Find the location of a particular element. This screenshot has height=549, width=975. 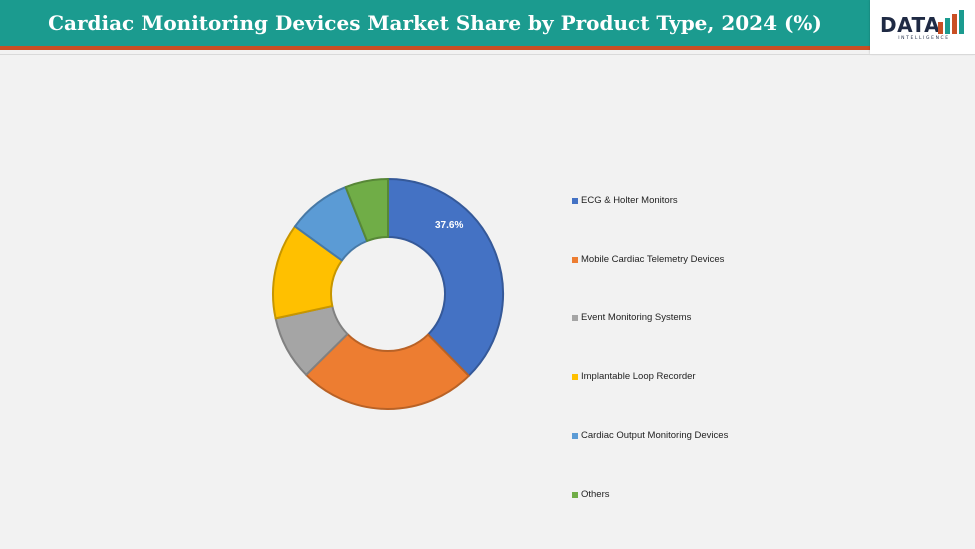

legend-label: Others is located at coordinates (595, 494).